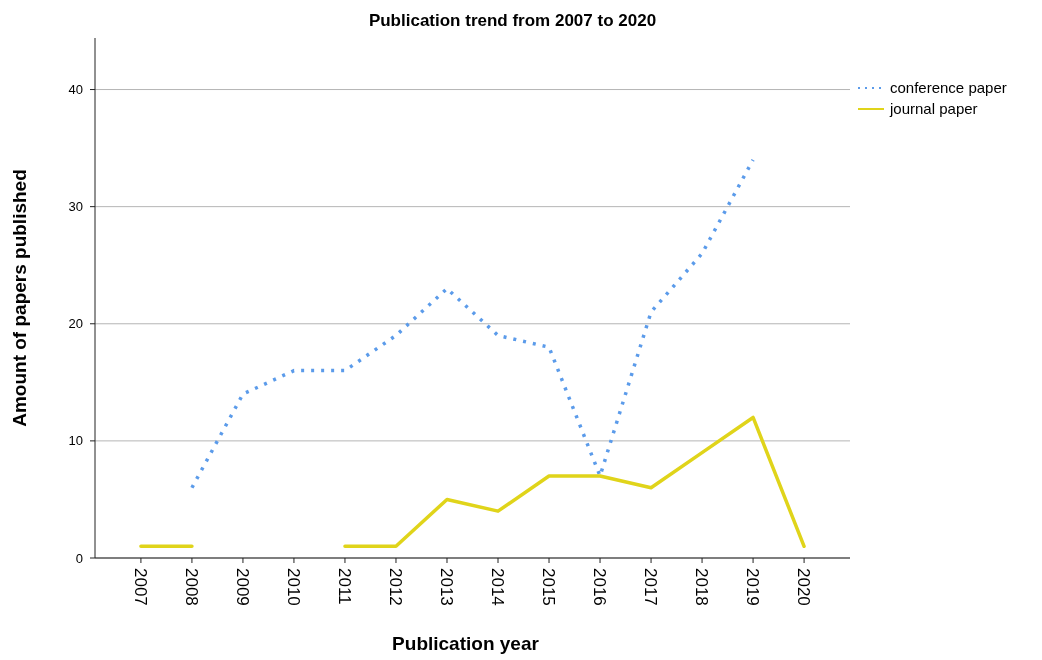 This screenshot has height=660, width=1042. I want to click on x-tick-label: 2019, so click(753, 587).